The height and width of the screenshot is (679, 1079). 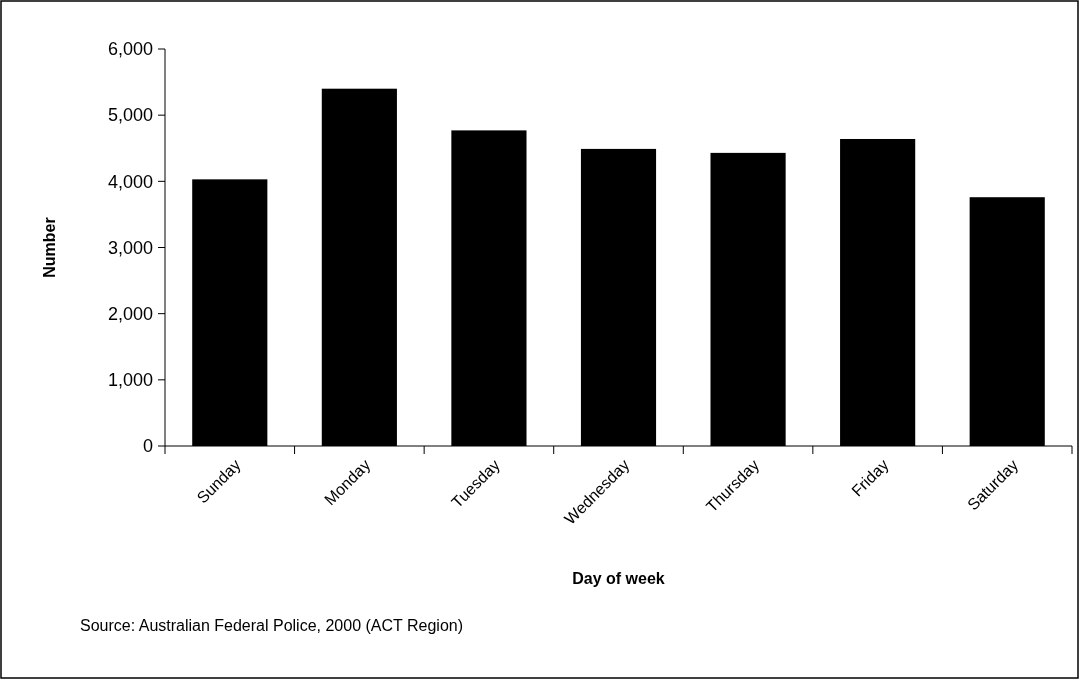 I want to click on x-axis-title: Day of week, so click(x=618, y=578).